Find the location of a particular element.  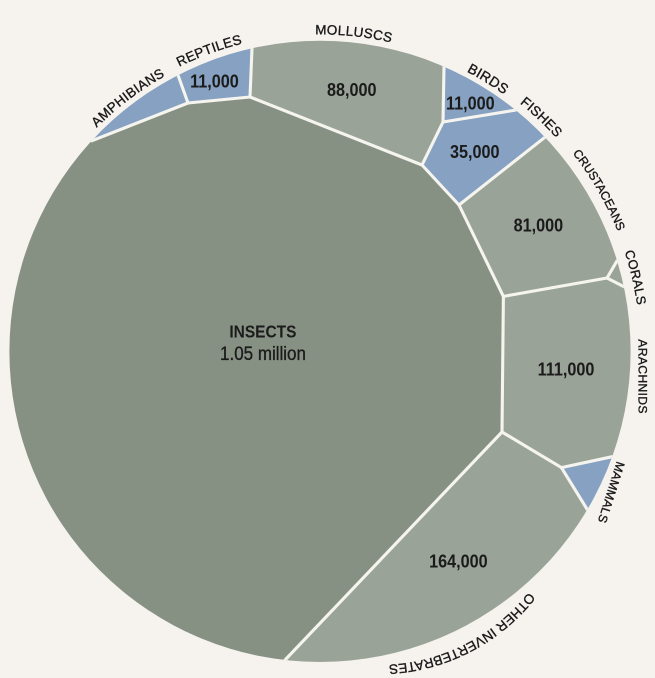

svg-text: 164,000 is located at coordinates (458, 560).